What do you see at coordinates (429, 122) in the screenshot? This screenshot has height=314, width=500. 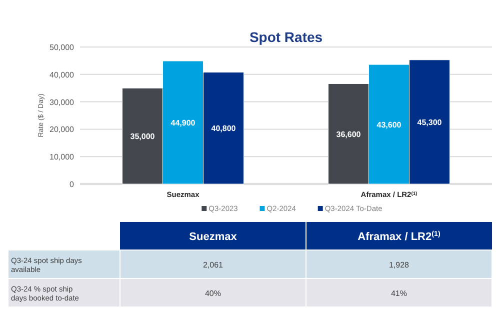 I see `data-label: 45,300` at bounding box center [429, 122].